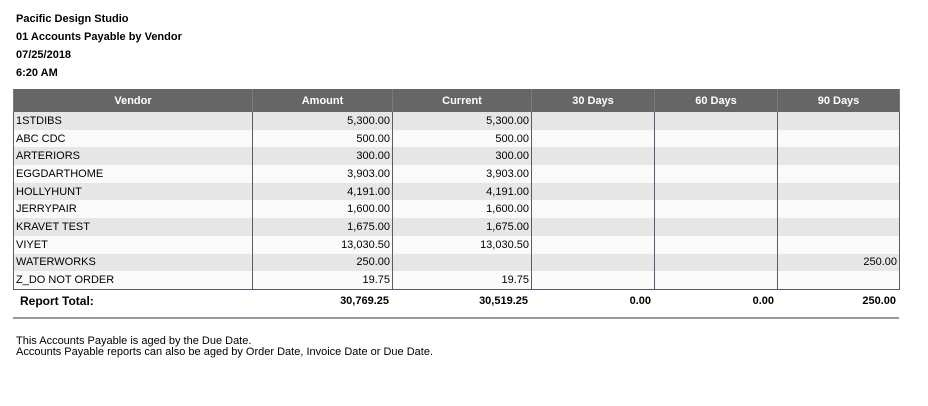 Image resolution: width=928 pixels, height=406 pixels. I want to click on col-header-90-days: 90 Days, so click(838, 100).